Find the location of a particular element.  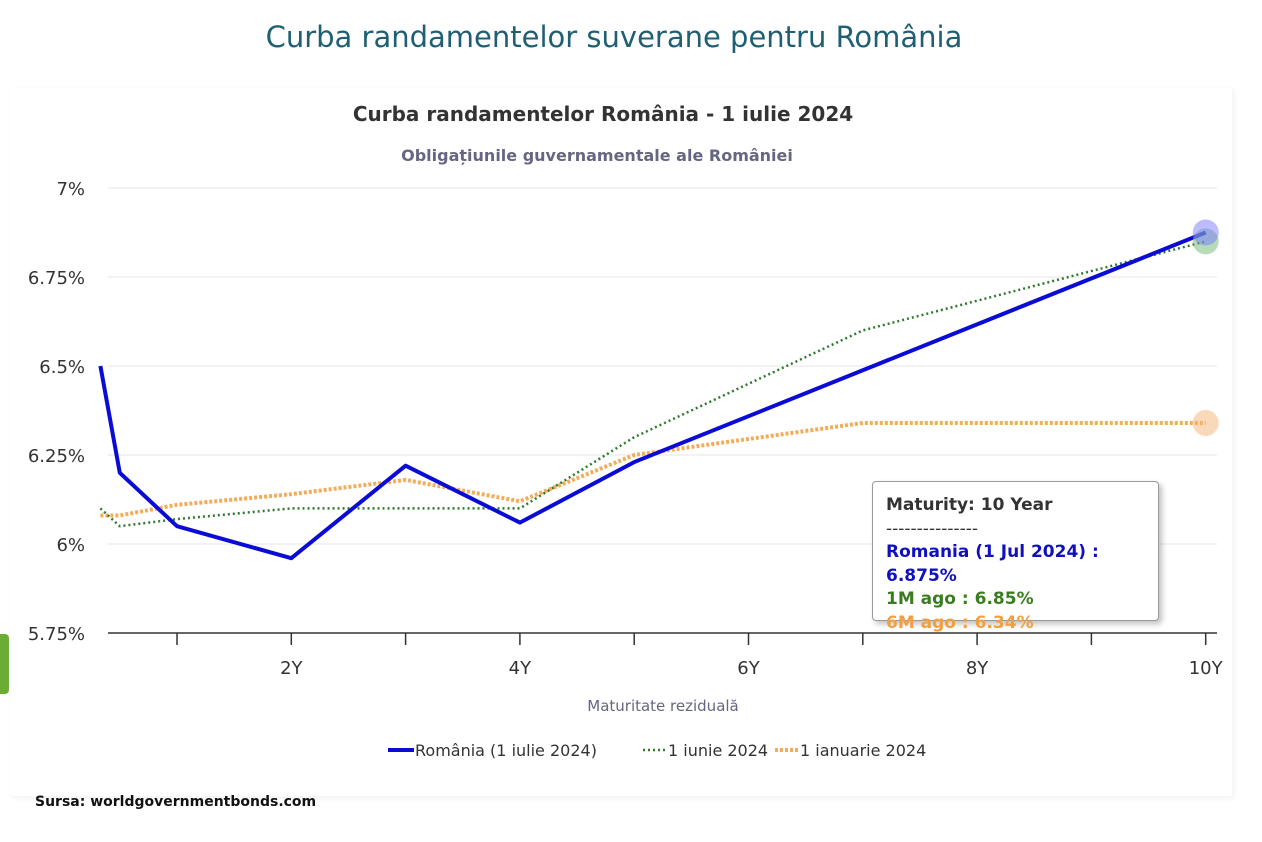

y-tick-label: 6.5% is located at coordinates (62, 367).